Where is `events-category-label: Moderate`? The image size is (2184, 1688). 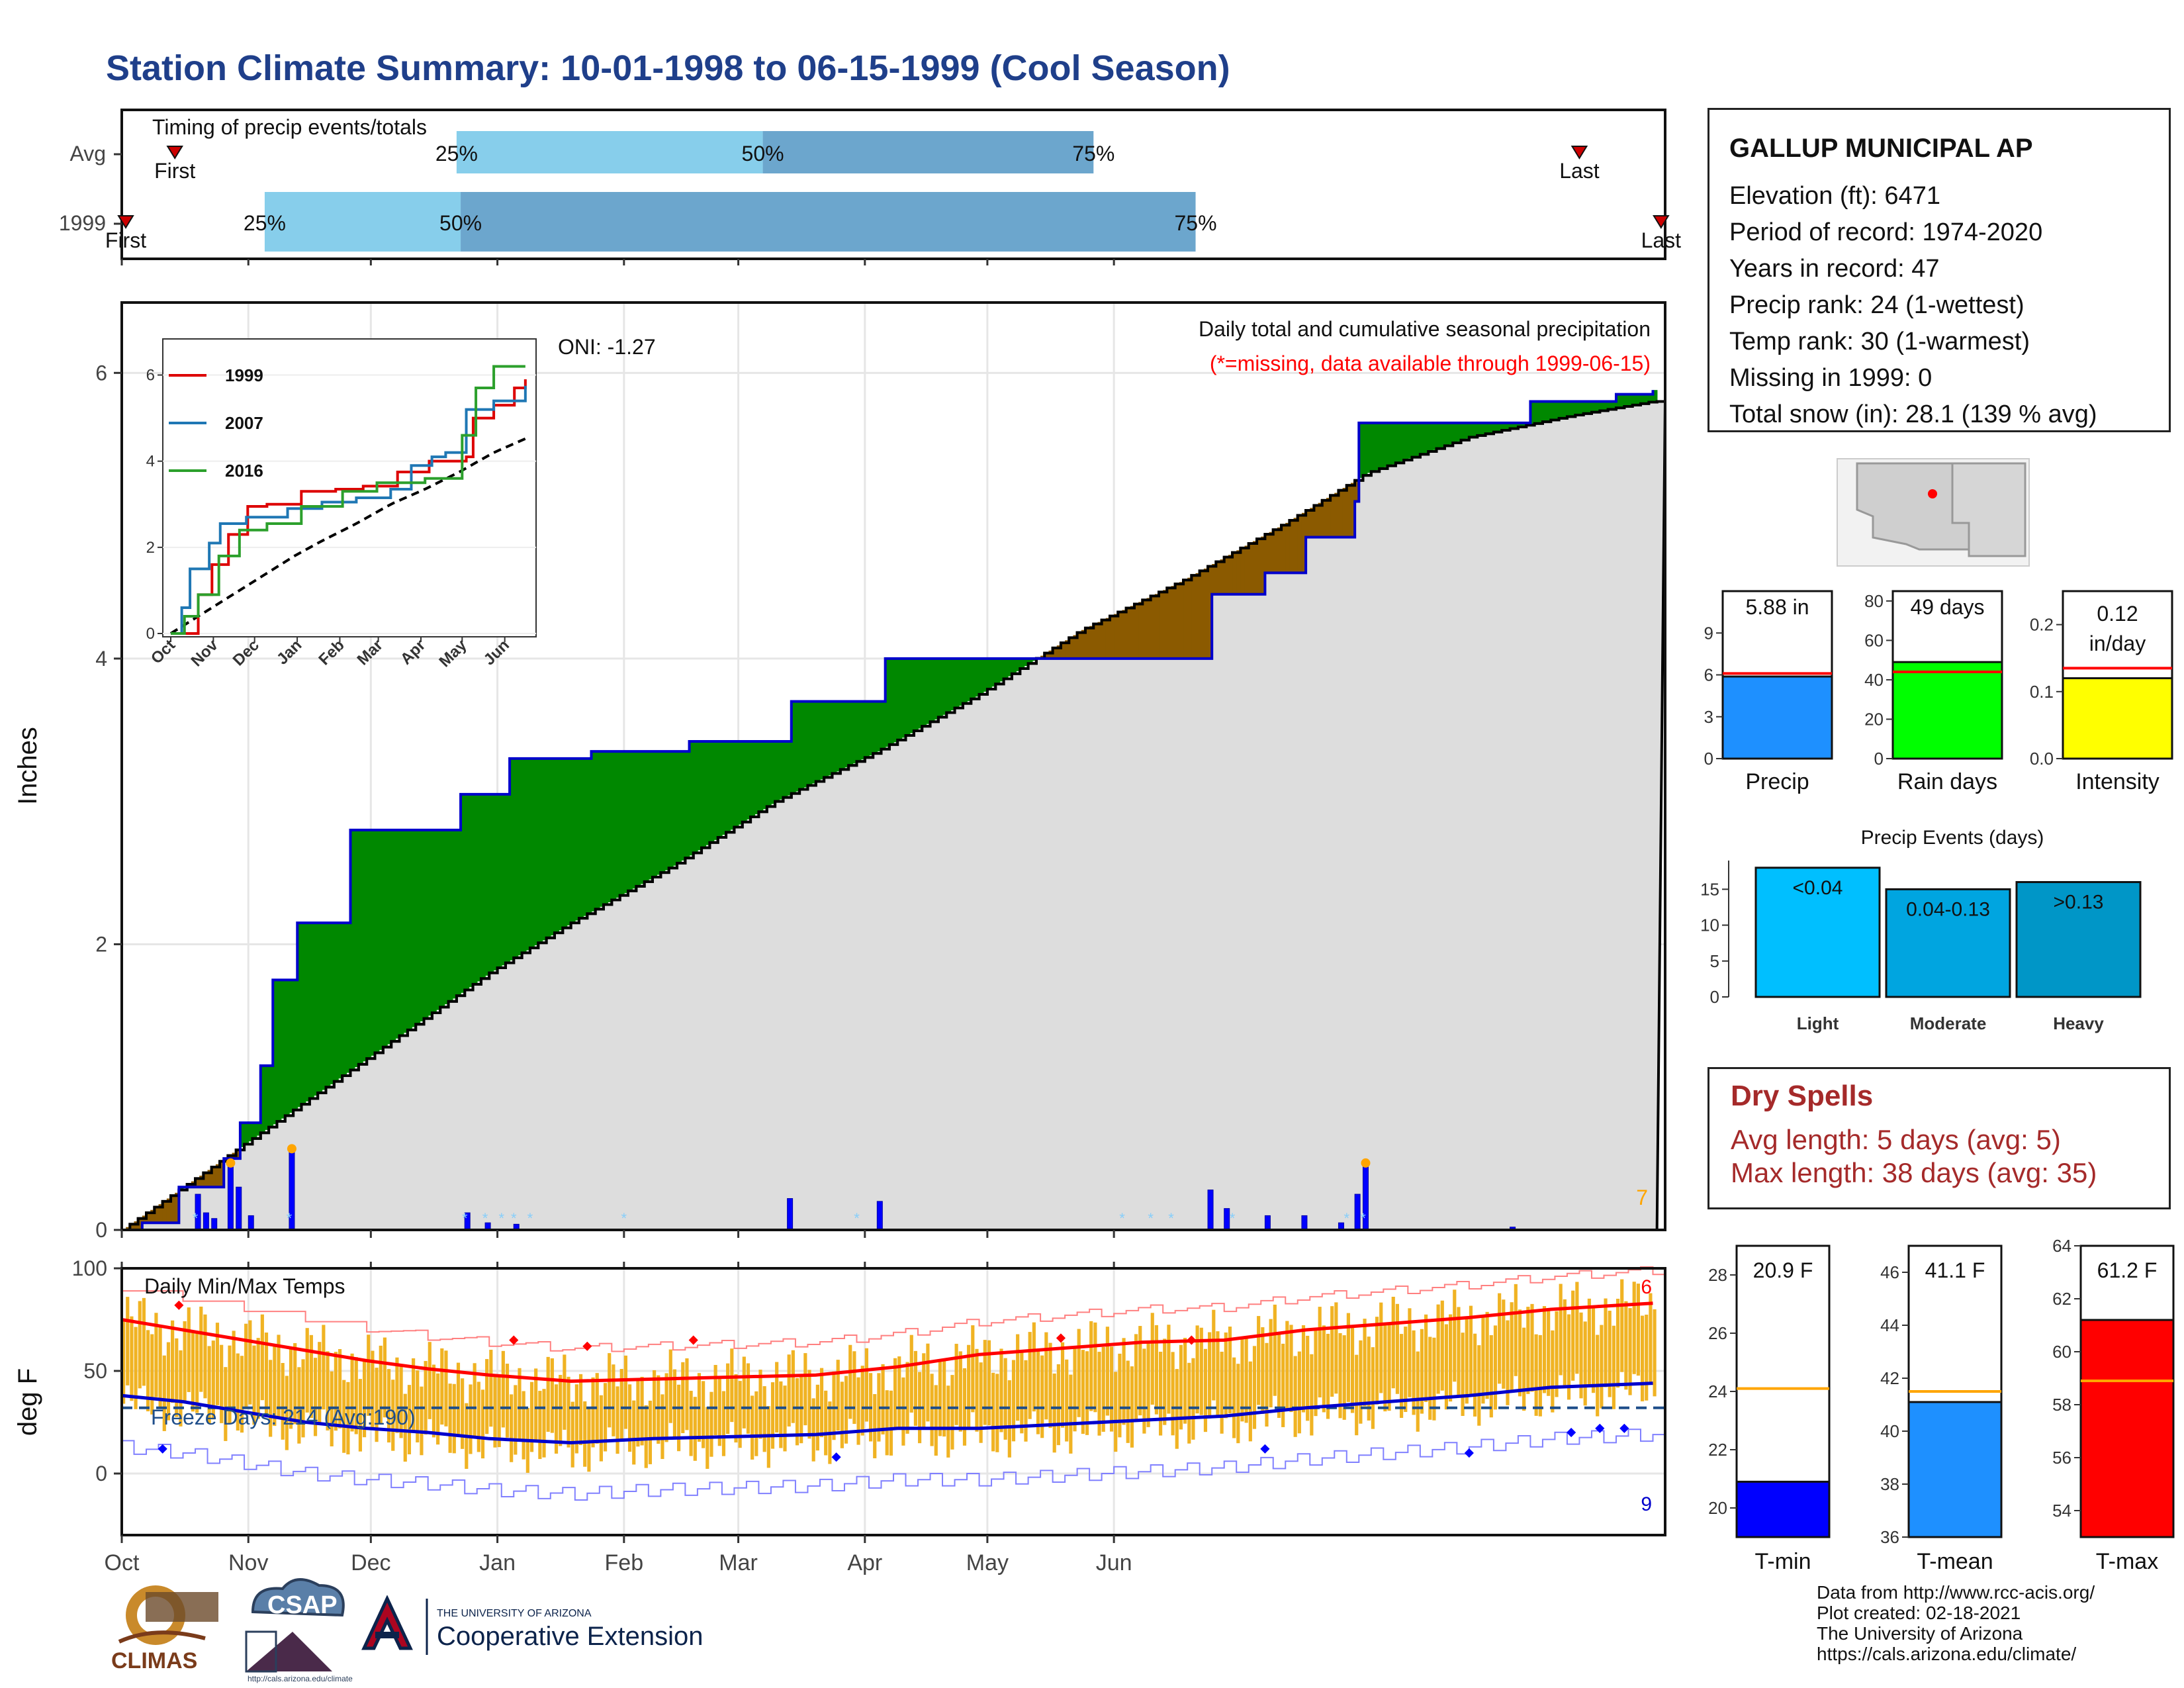
events-category-label: Moderate is located at coordinates (1948, 1023).